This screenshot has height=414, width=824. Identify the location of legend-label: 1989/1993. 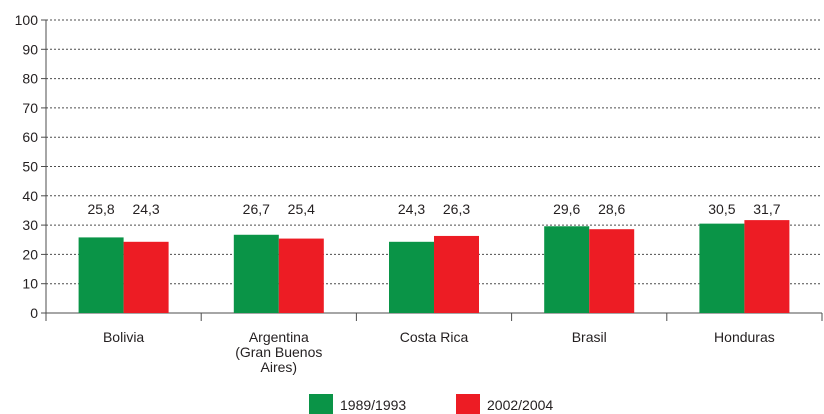
(373, 405).